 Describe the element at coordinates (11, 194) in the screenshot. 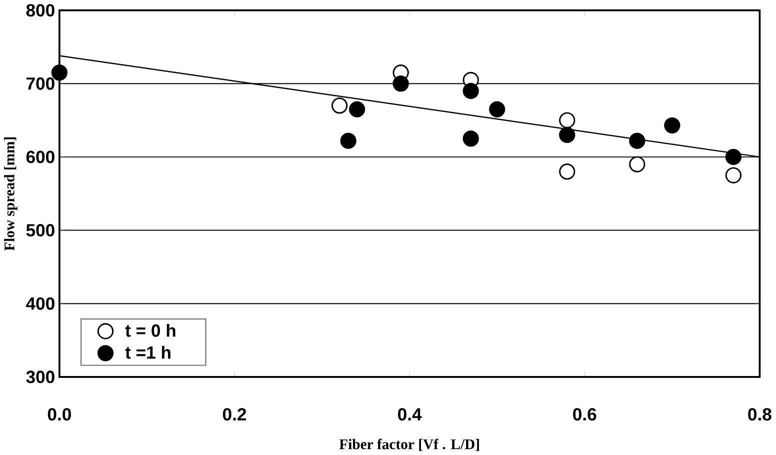

I see `y-axis-title: Flow spread [mm]` at that location.